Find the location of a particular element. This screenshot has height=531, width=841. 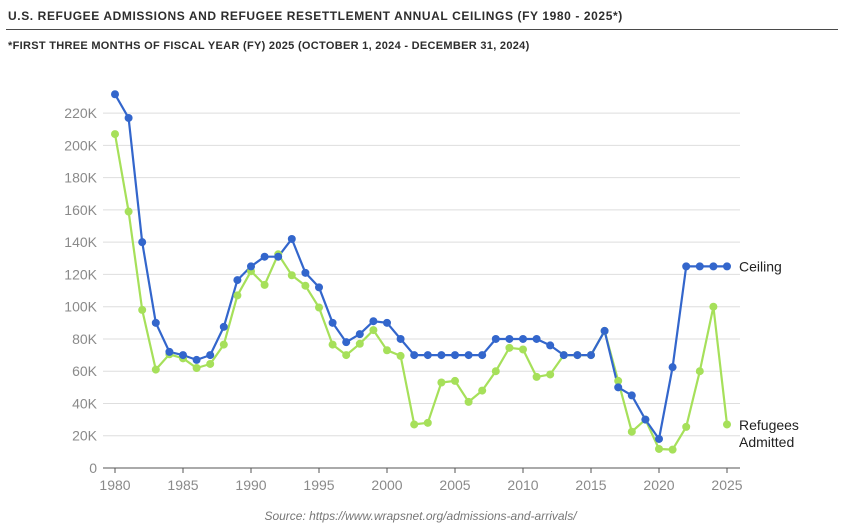

y-tick-label: 80K is located at coordinates (85, 339).